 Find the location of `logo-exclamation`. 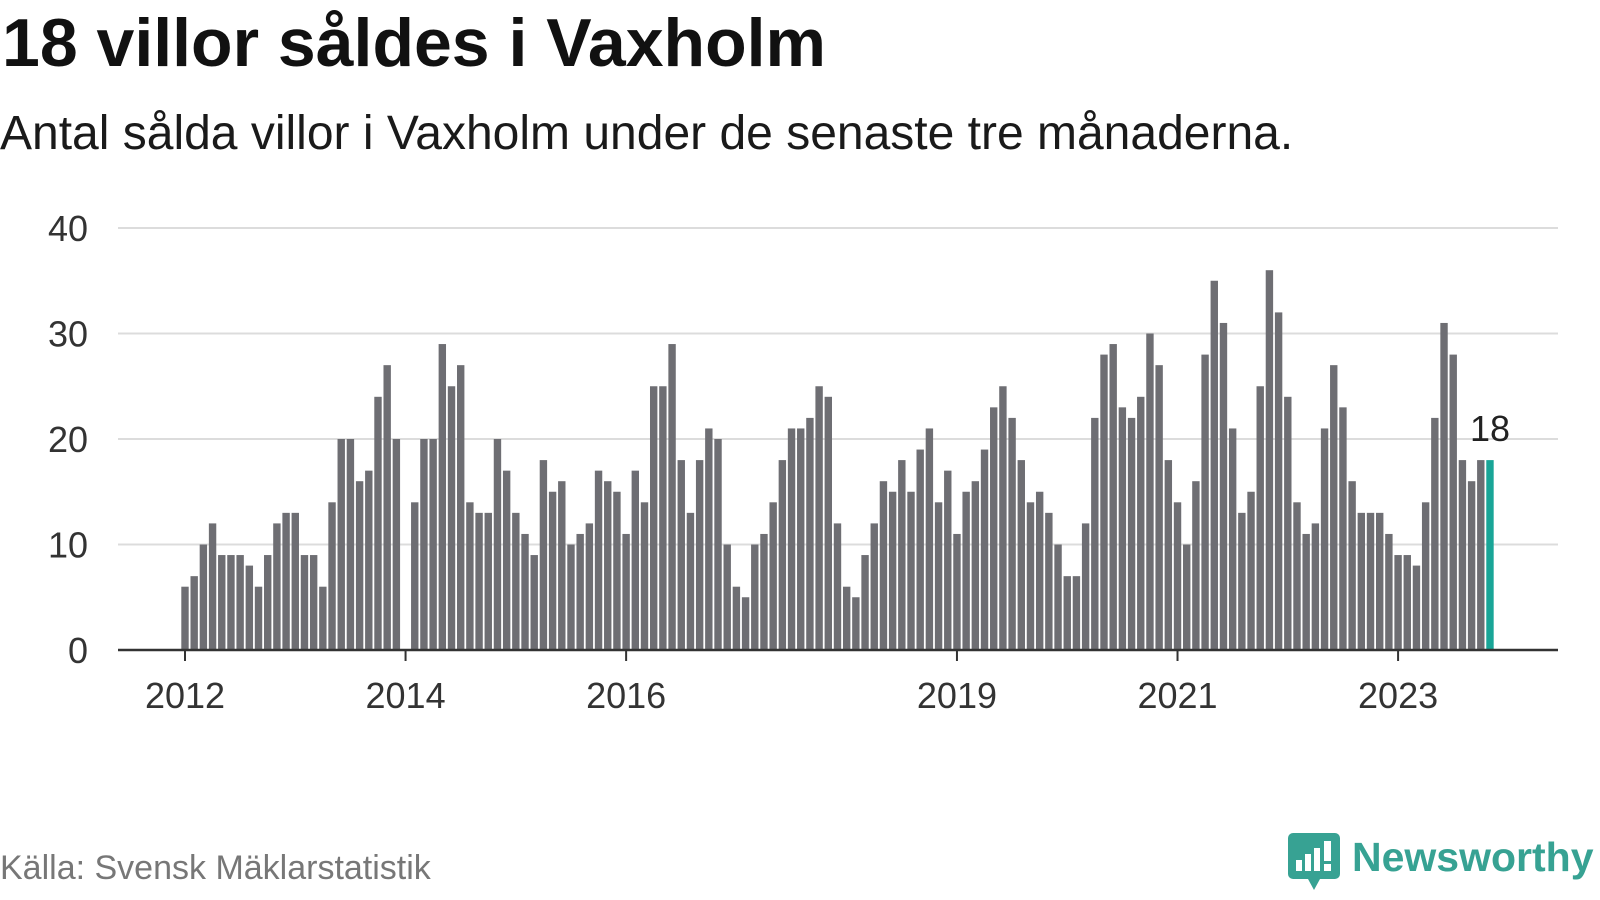

logo-exclamation is located at coordinates (1327, 851).